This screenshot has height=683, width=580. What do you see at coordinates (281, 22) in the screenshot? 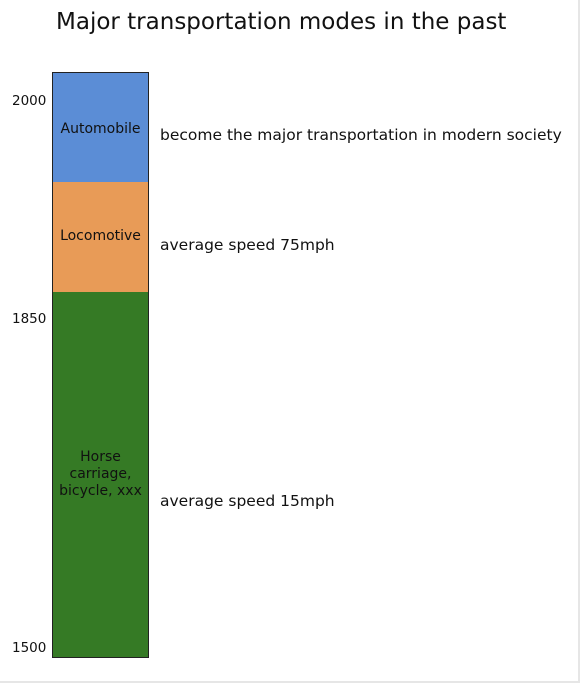
I see `diagram-title: Major transportation modes in the past` at bounding box center [281, 22].